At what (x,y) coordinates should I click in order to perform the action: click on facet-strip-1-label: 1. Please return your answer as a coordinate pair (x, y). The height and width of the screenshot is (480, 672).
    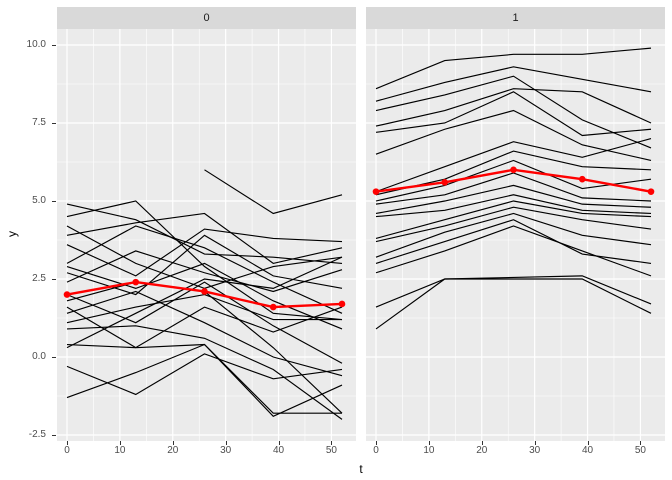
    Looking at the image, I should click on (515, 18).